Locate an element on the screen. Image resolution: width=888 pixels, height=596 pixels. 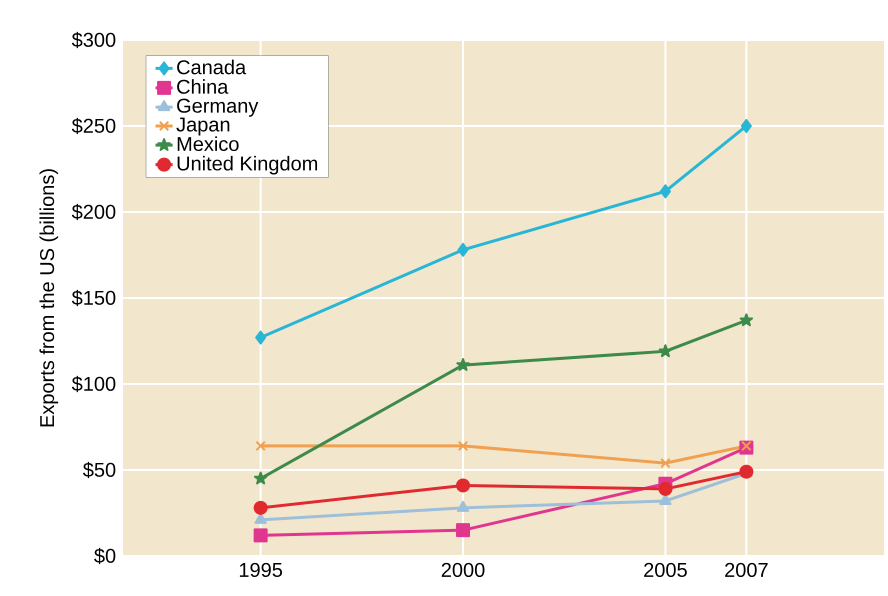
x-tick-label: 2000 is located at coordinates (463, 570).